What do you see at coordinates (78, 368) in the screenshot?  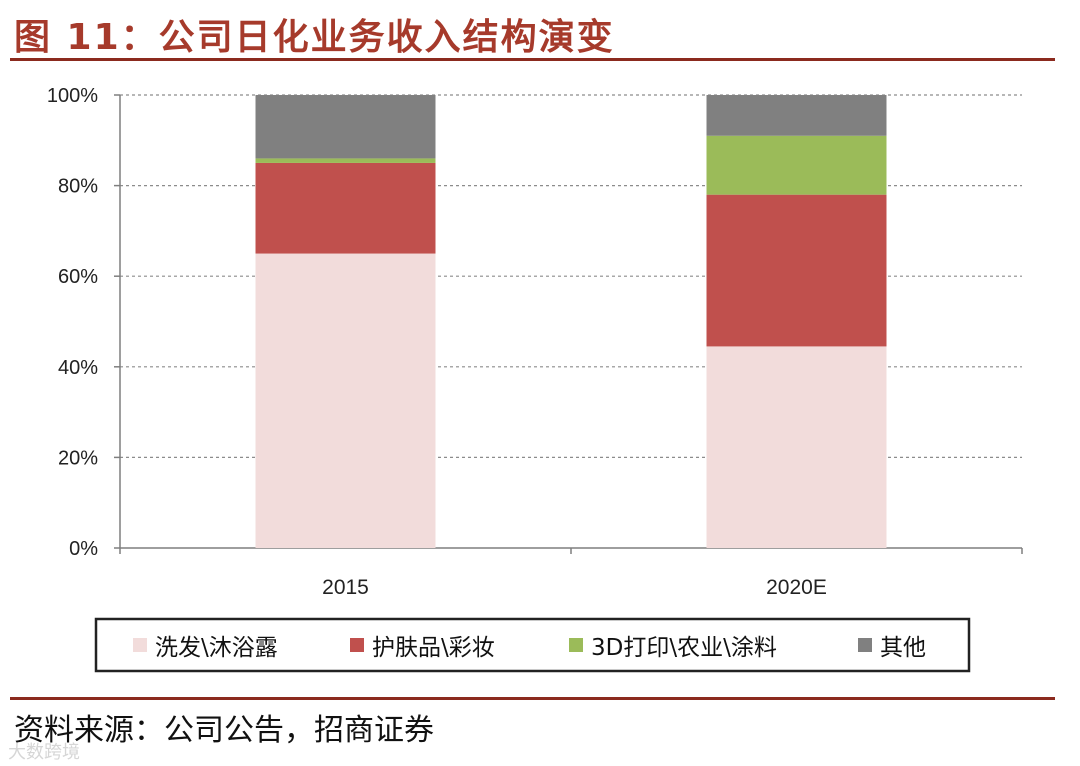 I see `y-tick-label: 40%` at bounding box center [78, 368].